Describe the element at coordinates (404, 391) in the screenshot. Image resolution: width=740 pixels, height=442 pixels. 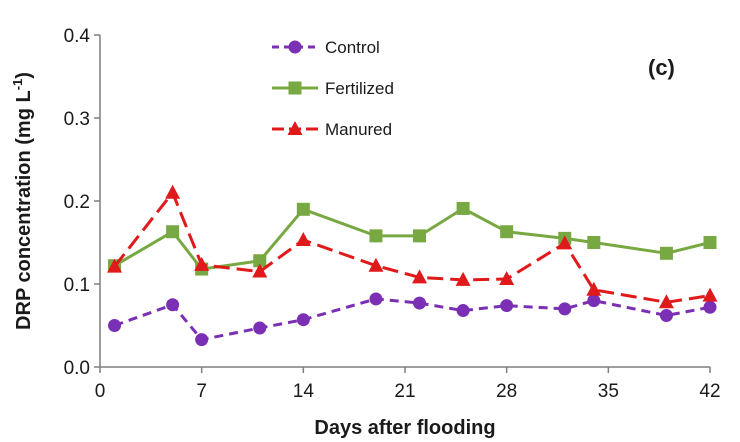
I see `x-tick-label: 21` at that location.